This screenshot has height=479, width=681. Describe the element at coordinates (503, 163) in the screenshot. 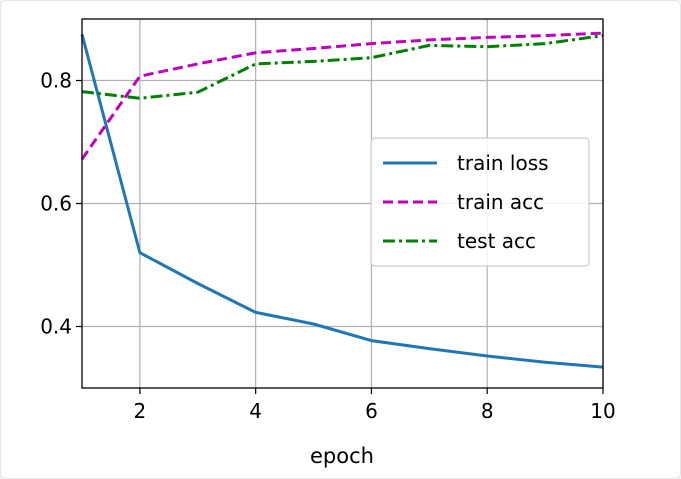

I see `legend-label: train loss` at that location.